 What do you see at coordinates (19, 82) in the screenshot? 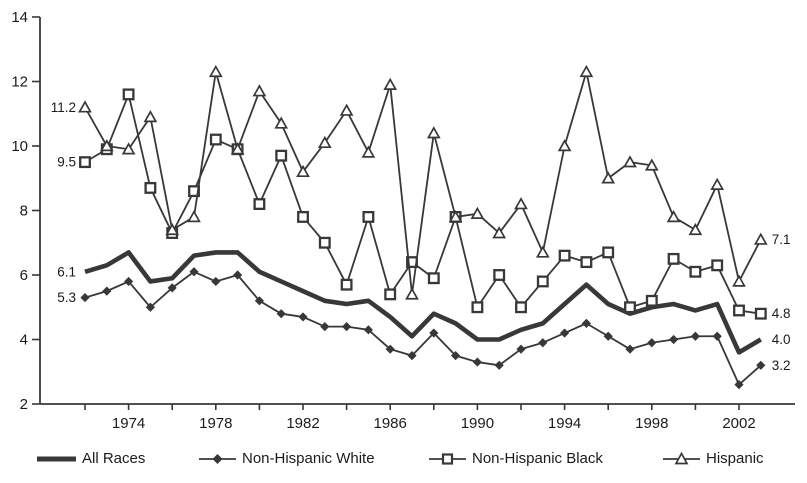
I see `y-tick-label: 12` at bounding box center [19, 82].